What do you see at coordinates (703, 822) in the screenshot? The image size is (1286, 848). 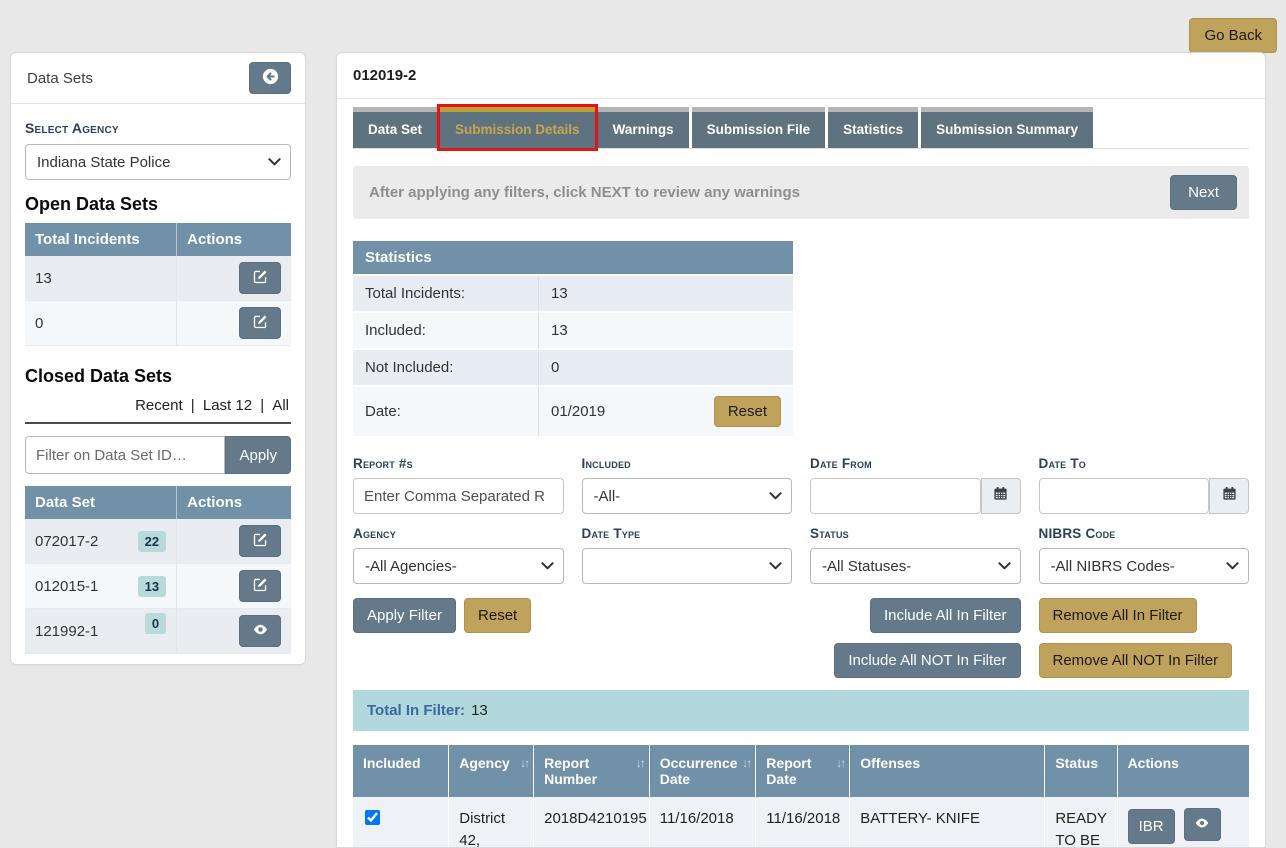 I see `incident-occurrence-date: 11/16/2018` at bounding box center [703, 822].